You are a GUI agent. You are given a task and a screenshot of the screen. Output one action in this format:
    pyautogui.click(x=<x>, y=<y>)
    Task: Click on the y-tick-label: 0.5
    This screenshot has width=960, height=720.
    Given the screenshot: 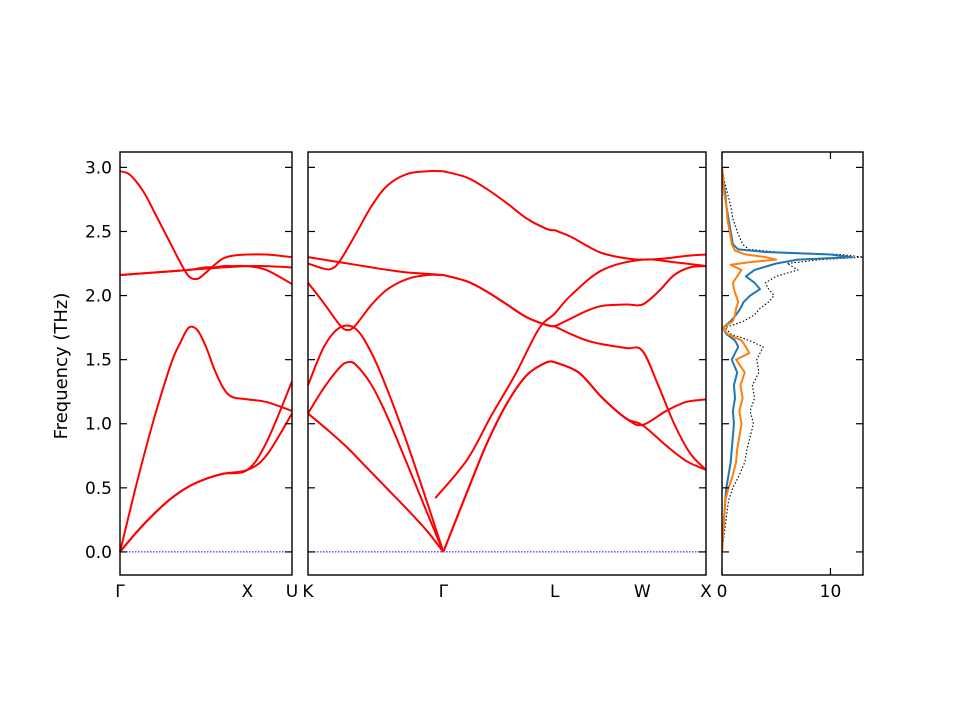 What is the action you would take?
    pyautogui.click(x=98, y=489)
    